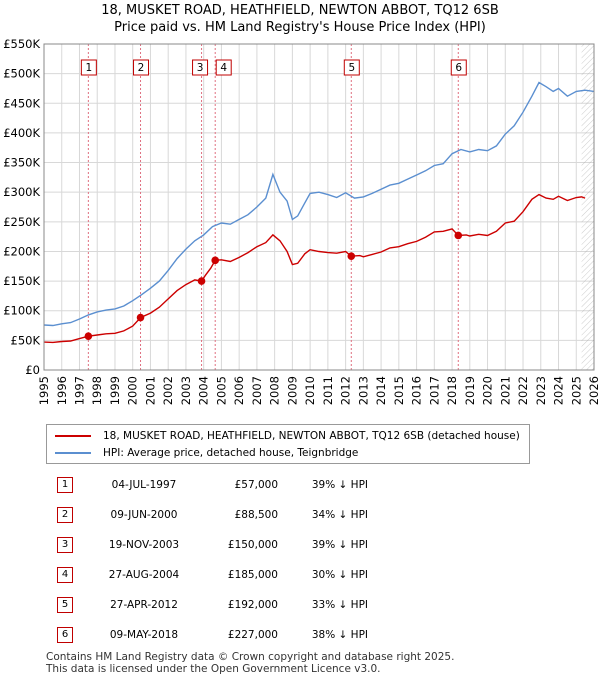 This screenshot has height=680, width=600. I want to click on row-number: 1, so click(65, 485).